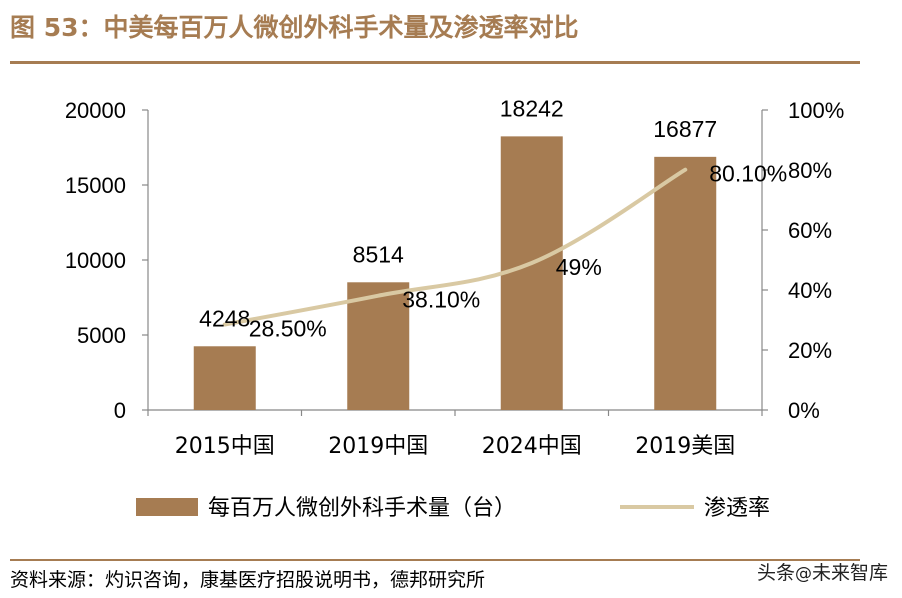 The height and width of the screenshot is (598, 902). Describe the element at coordinates (532, 446) in the screenshot. I see `x-tick-label: 2024中国` at that location.